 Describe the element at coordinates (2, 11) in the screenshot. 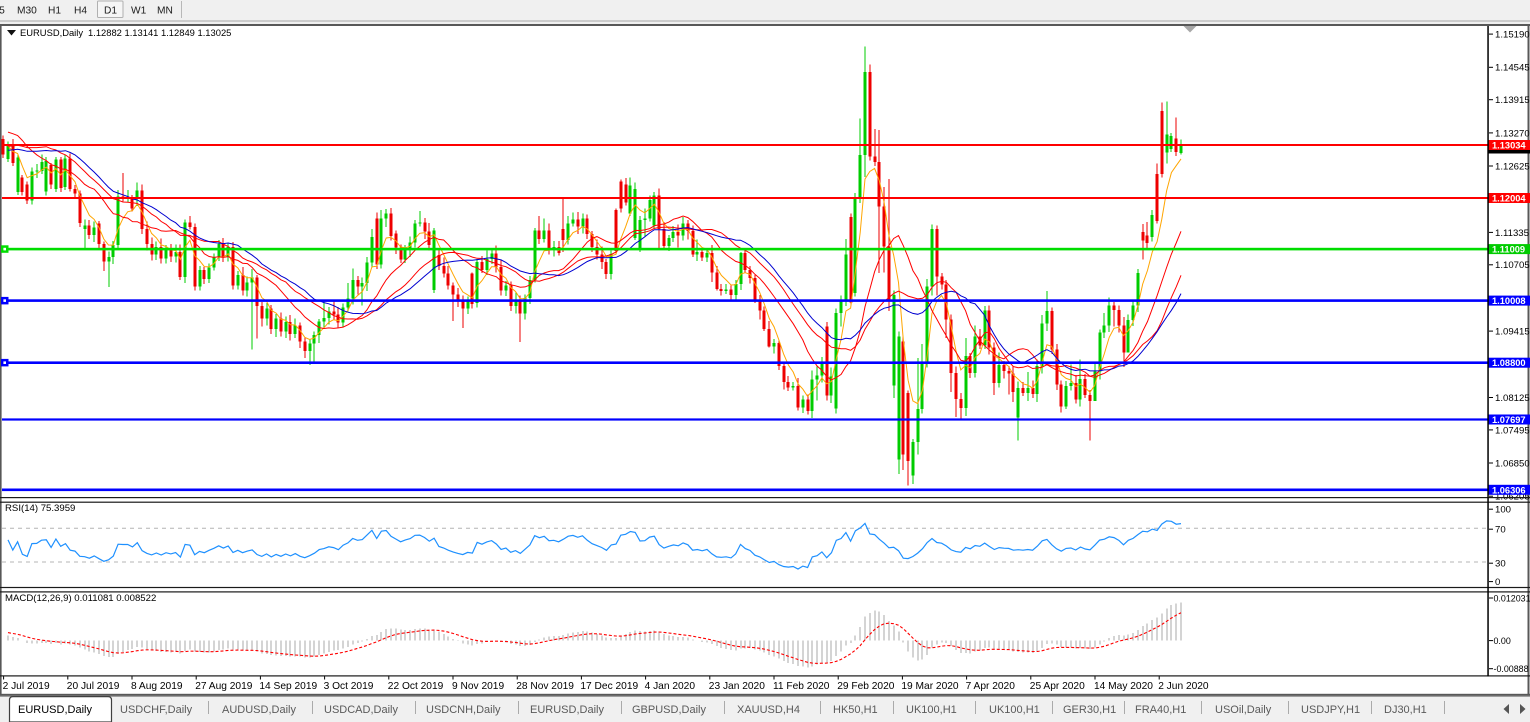

I see `svg-text: M15` at that location.